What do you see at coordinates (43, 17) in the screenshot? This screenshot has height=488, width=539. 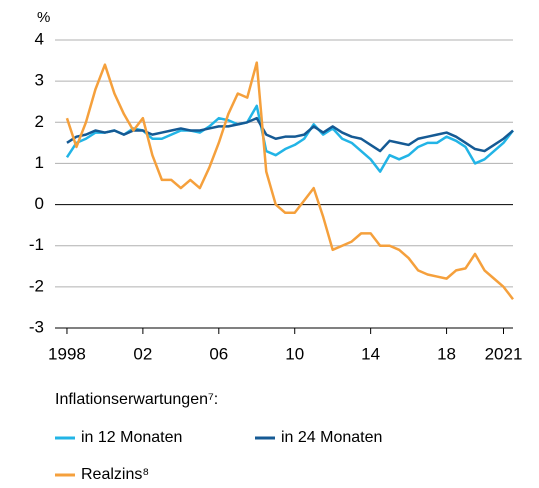 I see `y-axis-label: %` at bounding box center [43, 17].